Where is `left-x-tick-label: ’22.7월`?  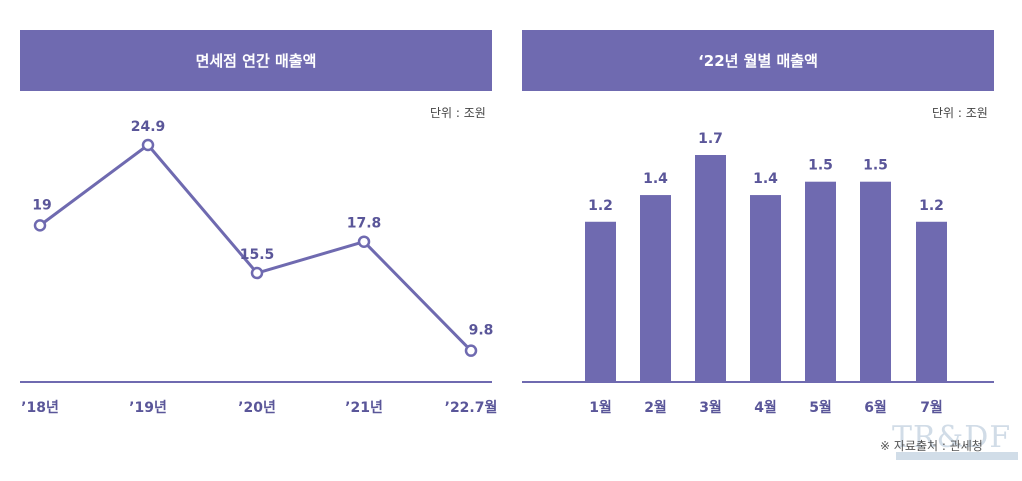 left-x-tick-label: ’22.7월 is located at coordinates (471, 407).